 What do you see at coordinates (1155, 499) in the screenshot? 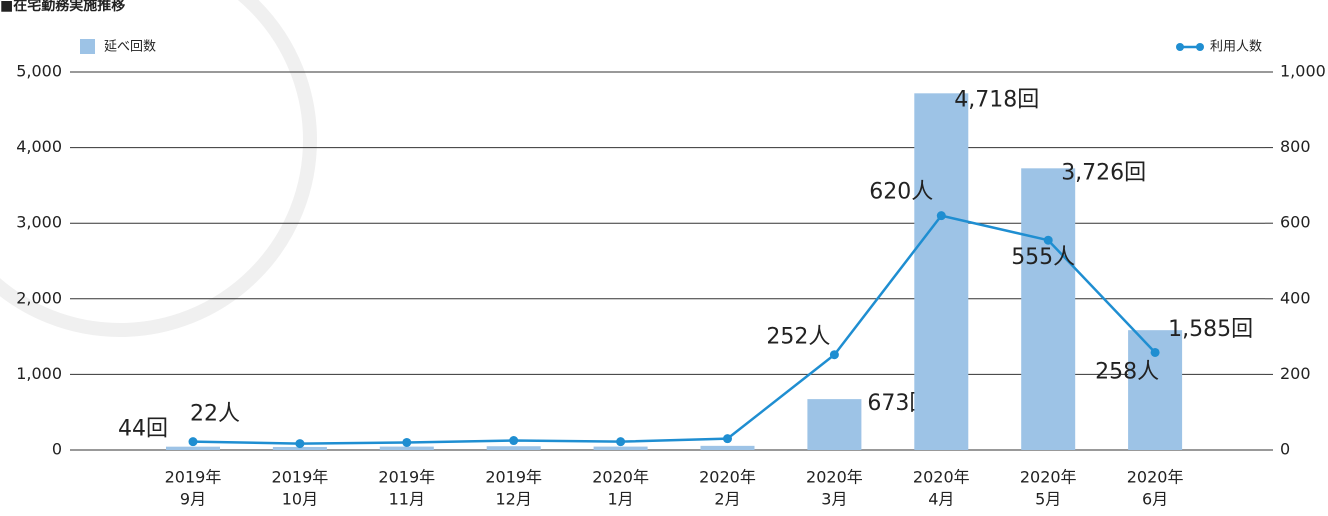
I see `x-tick-label: 6月` at bounding box center [1155, 499].